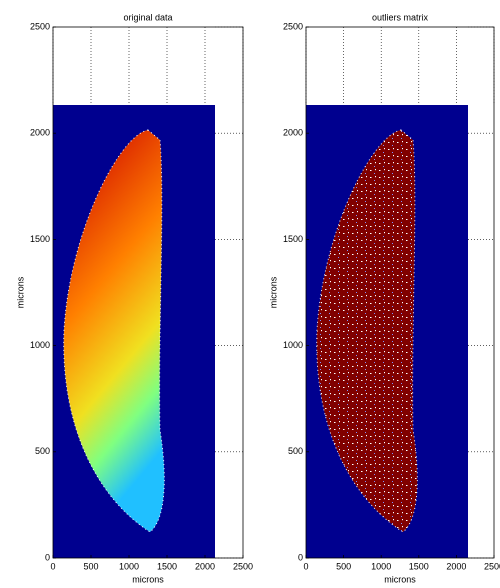 This screenshot has width=500, height=588. Describe the element at coordinates (147, 17) in the screenshot. I see `axes-title: original data` at that location.